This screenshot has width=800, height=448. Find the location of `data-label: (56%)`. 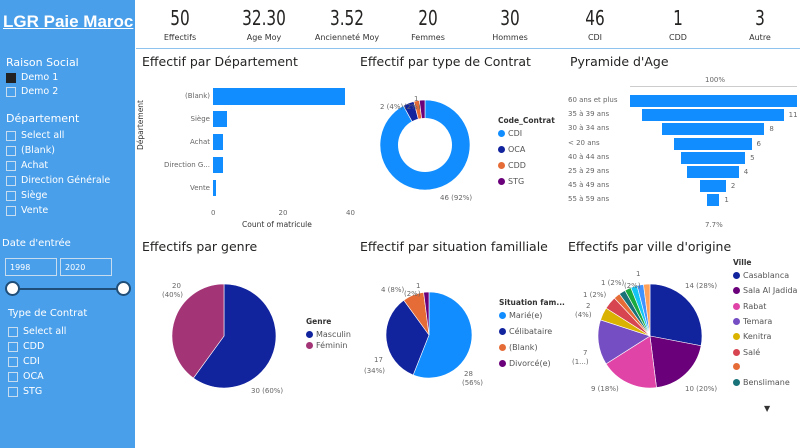

data-label: (56%) is located at coordinates (473, 383).